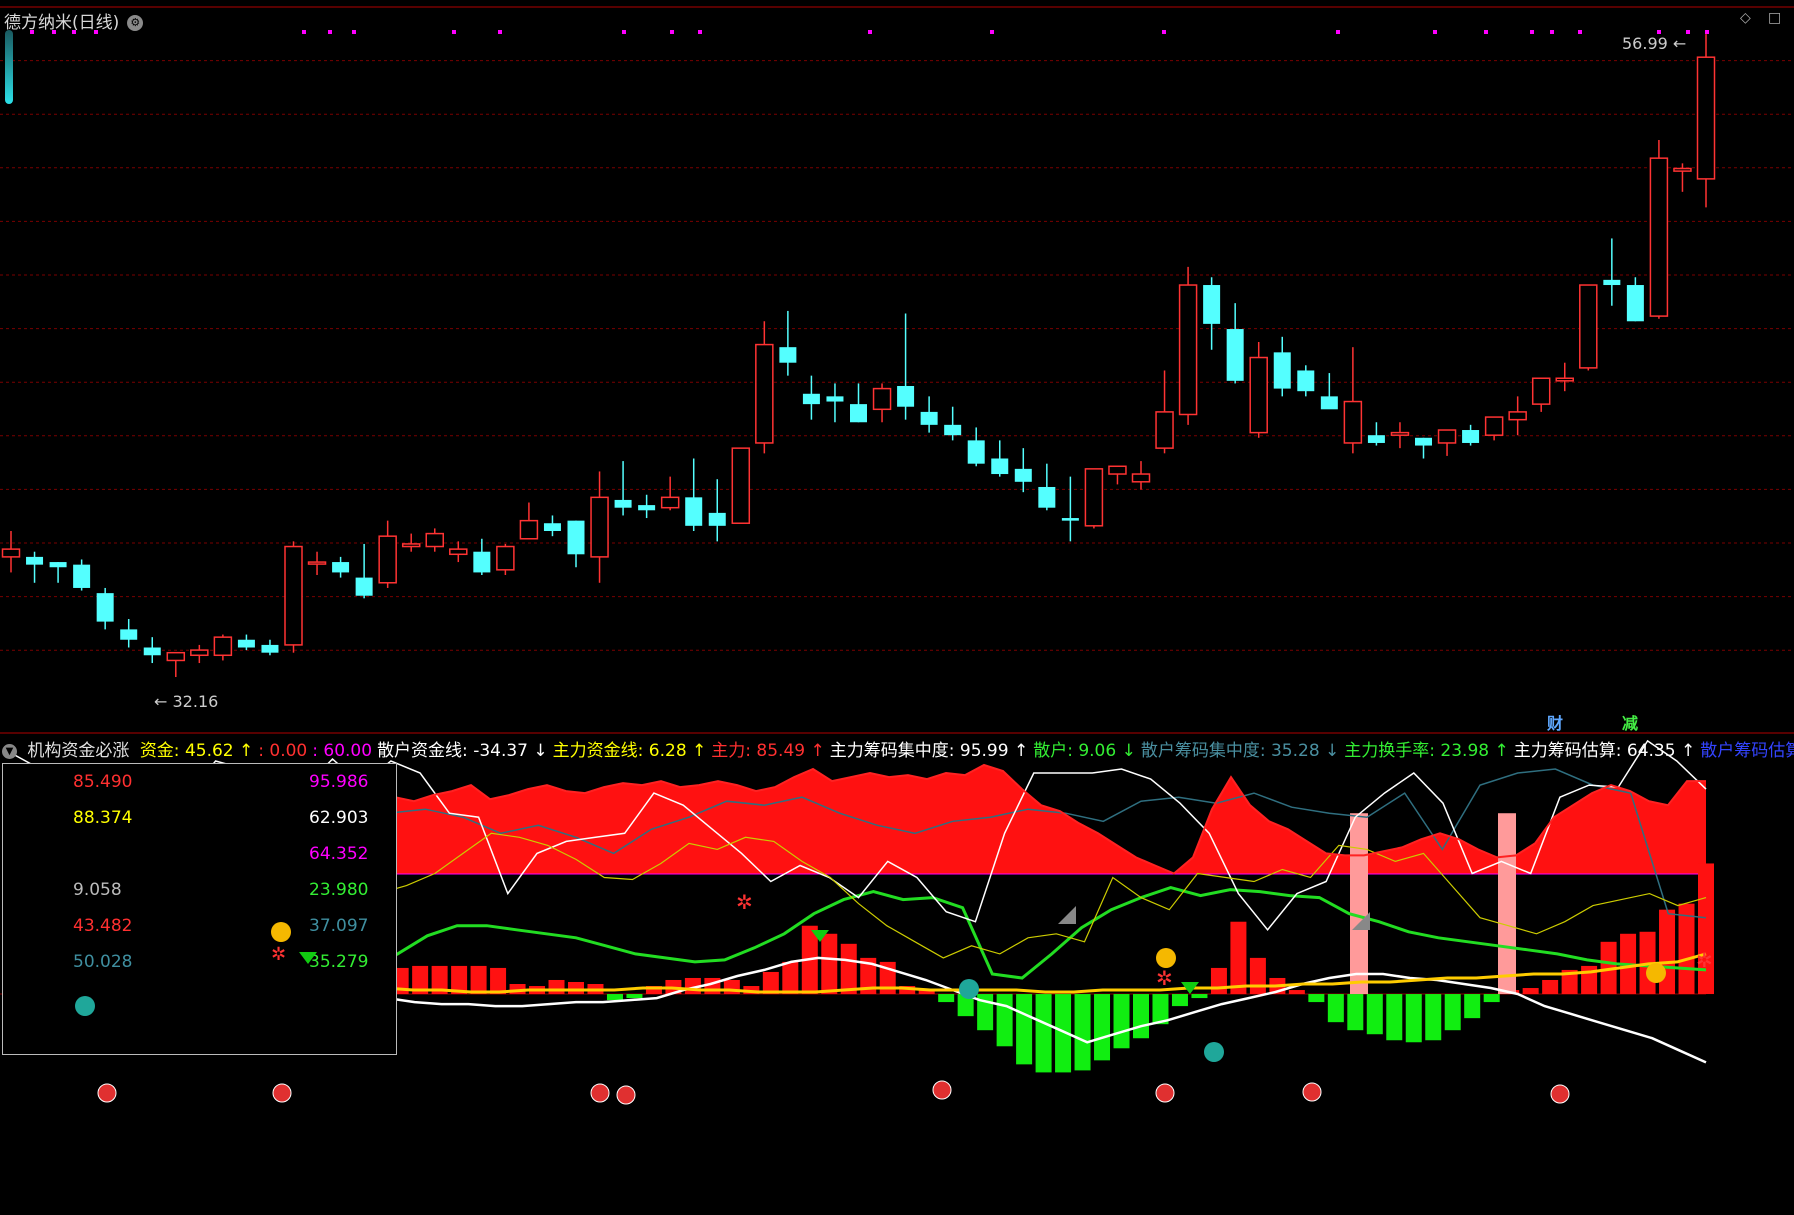 The image size is (1794, 1215). What do you see at coordinates (339, 926) in the screenshot?
I see `readout-right-4: 37.097` at bounding box center [339, 926].